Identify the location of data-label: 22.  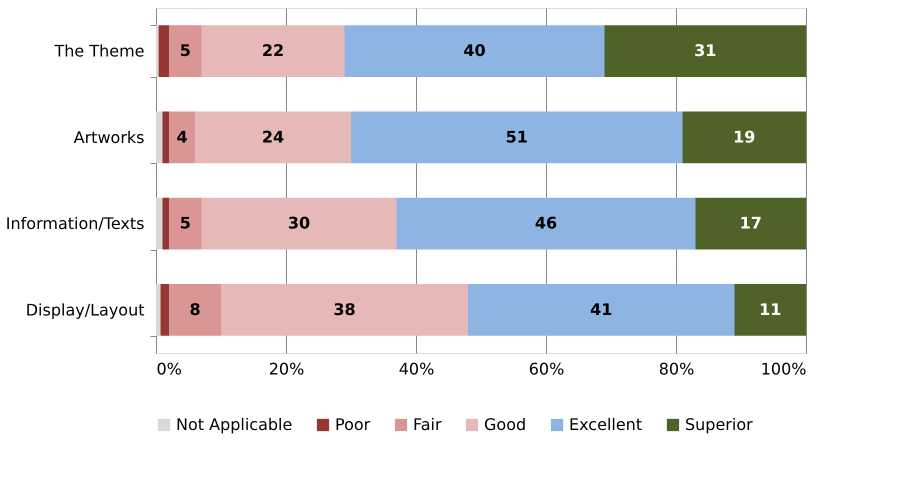
(273, 50).